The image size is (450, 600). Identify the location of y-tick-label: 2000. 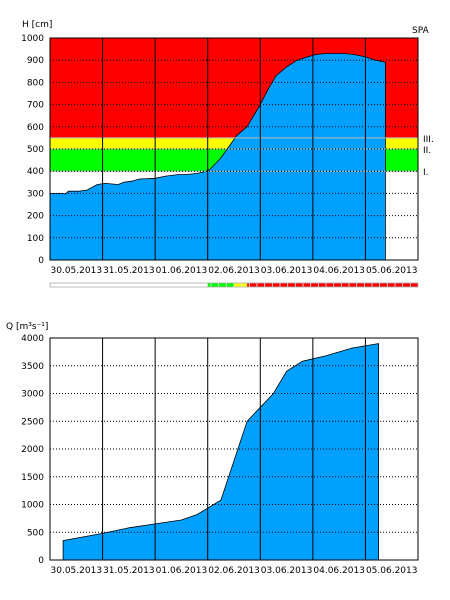
(32, 450).